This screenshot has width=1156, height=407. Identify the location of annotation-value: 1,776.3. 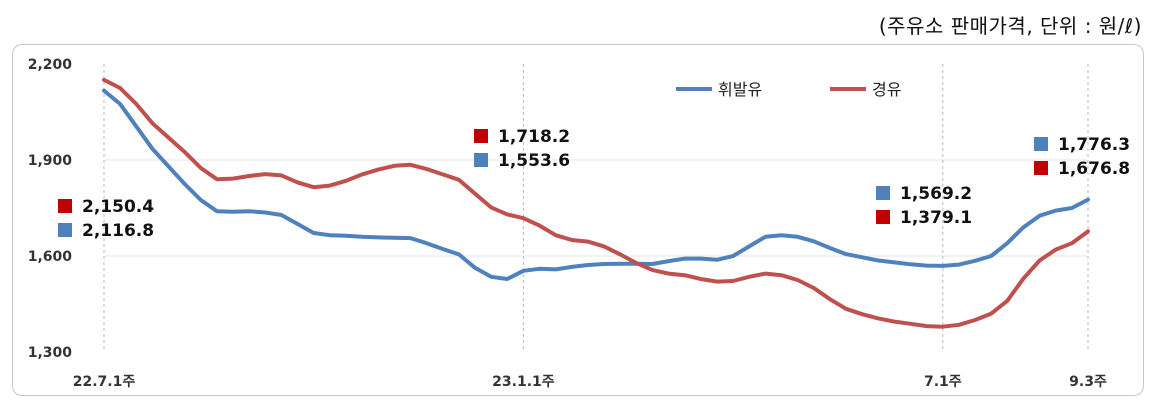
(1094, 145).